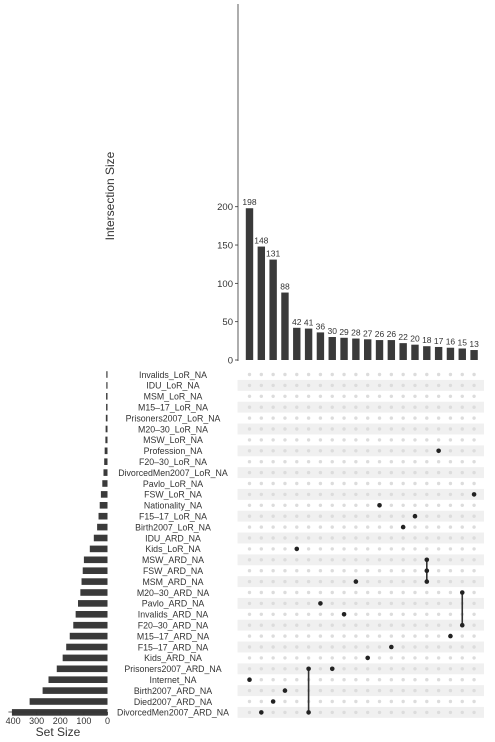  I want to click on intersection-bar, so click(368, 349).